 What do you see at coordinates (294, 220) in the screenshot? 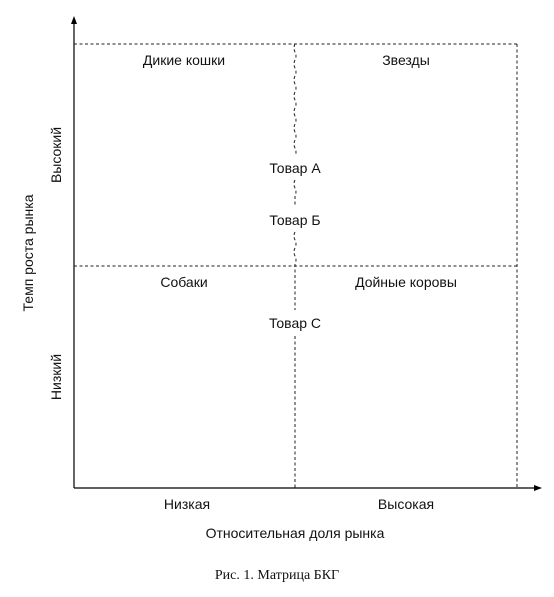
I see `product-label-b: Товар Б` at bounding box center [294, 220].